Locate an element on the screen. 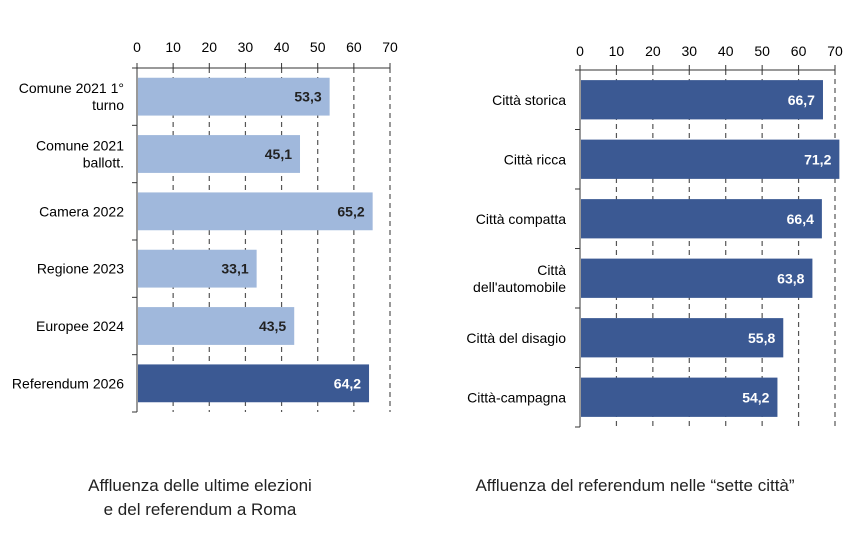  left-tick-label: 20 is located at coordinates (209, 47).